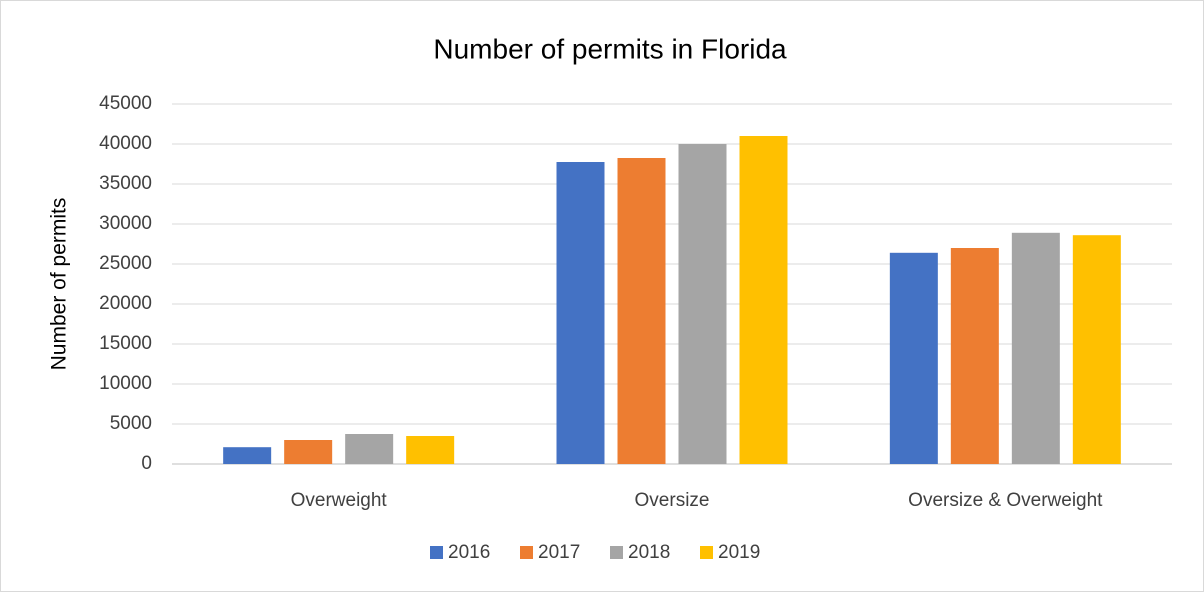  What do you see at coordinates (125, 343) in the screenshot?
I see `y-tick-label: 15000` at bounding box center [125, 343].